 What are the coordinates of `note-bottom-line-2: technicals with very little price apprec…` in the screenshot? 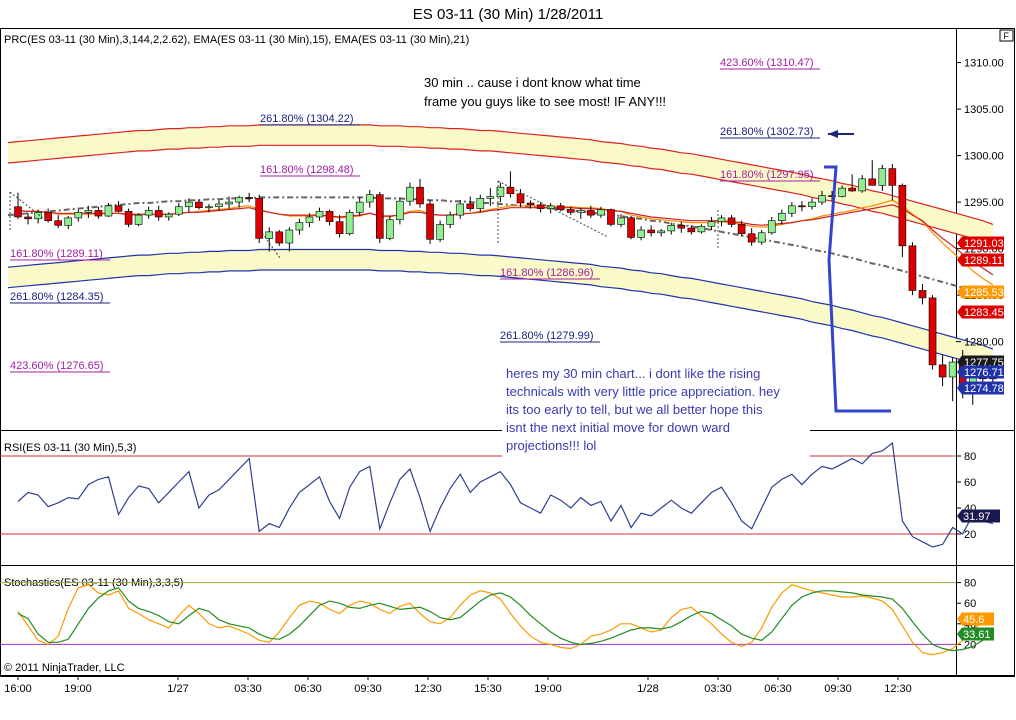 It's located at (643, 391).